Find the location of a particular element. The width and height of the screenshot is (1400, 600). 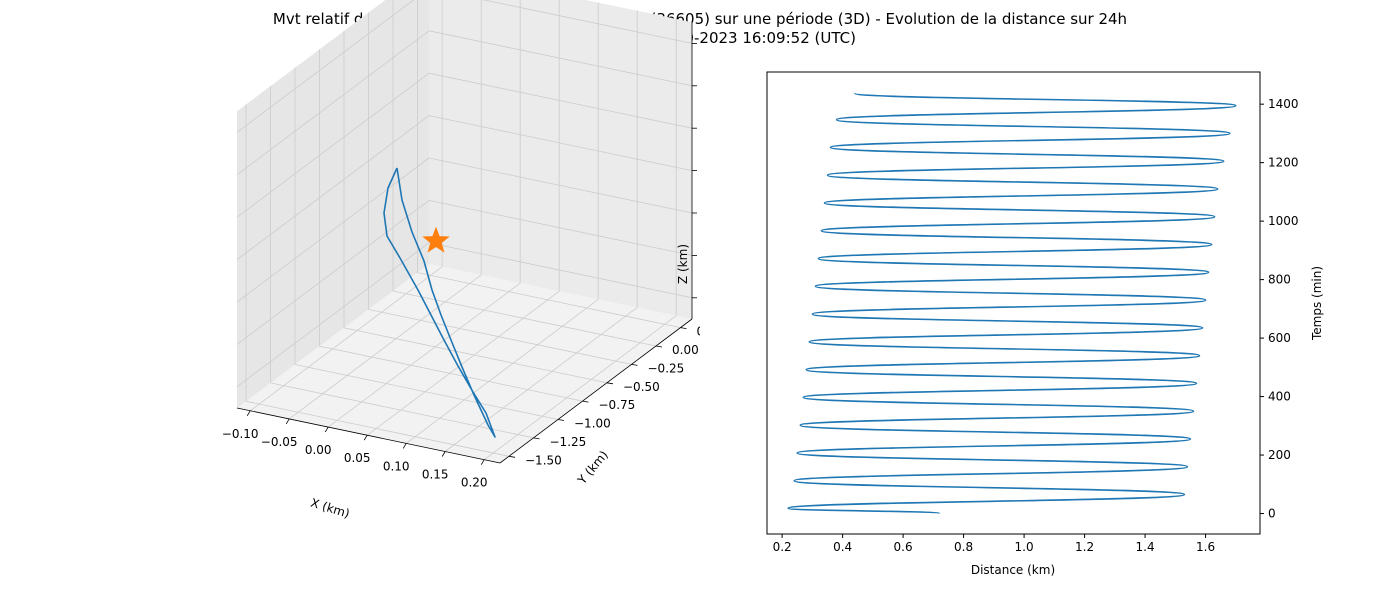

y-tick-label-3d: 0.25 is located at coordinates (699, 332).